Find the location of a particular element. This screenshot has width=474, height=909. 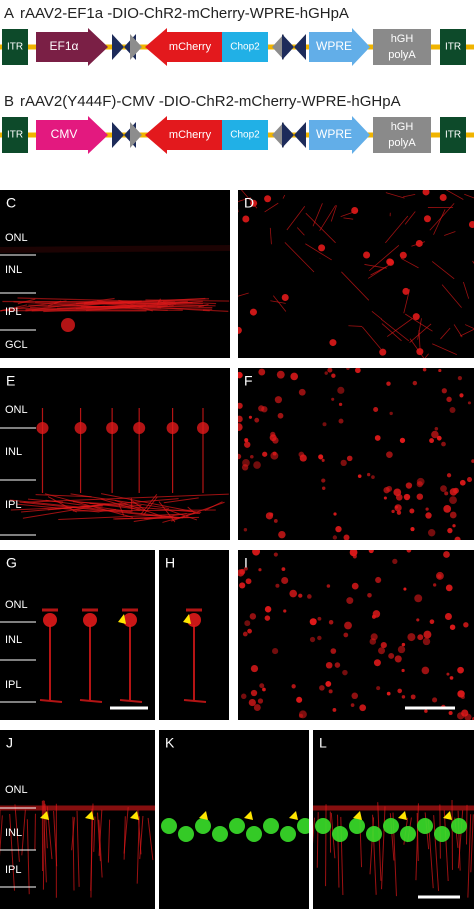

panel-label: G is located at coordinates (11, 563).